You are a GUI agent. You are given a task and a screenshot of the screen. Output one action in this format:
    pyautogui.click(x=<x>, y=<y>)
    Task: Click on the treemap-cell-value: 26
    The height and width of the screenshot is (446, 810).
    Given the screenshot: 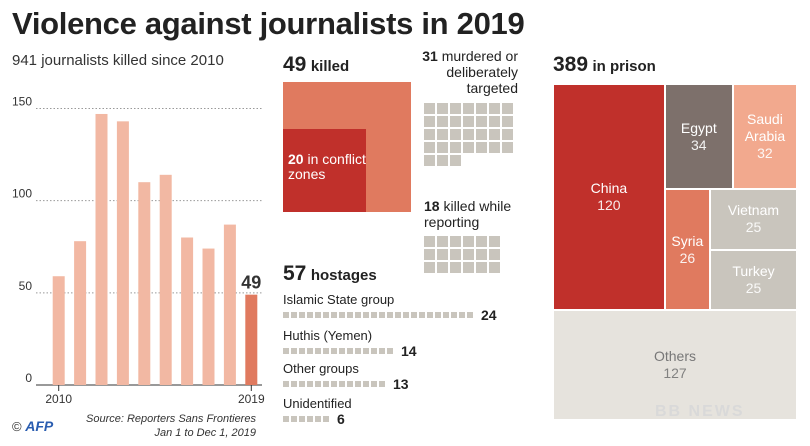 What is the action you would take?
    pyautogui.click(x=687, y=257)
    